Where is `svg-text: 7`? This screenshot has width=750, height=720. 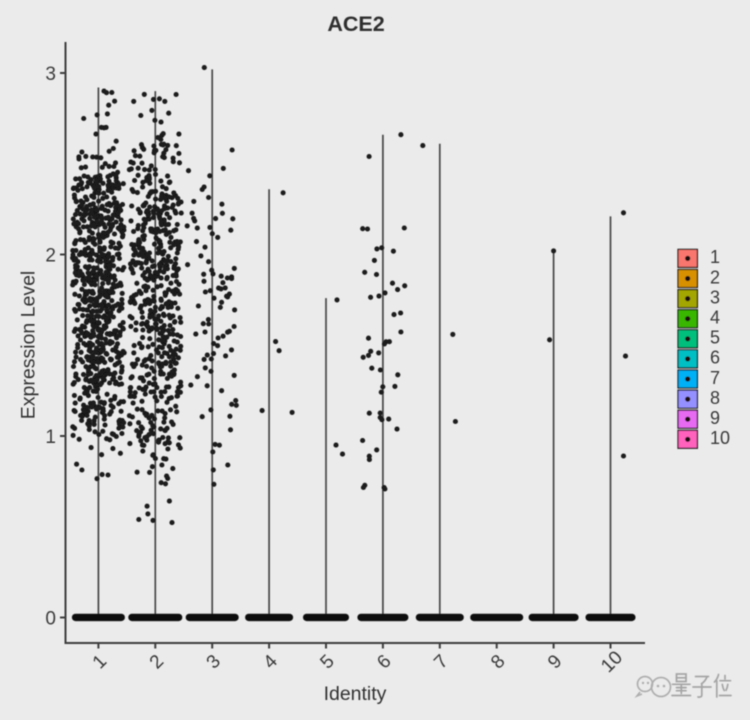
svg-text: 7 is located at coordinates (715, 378).